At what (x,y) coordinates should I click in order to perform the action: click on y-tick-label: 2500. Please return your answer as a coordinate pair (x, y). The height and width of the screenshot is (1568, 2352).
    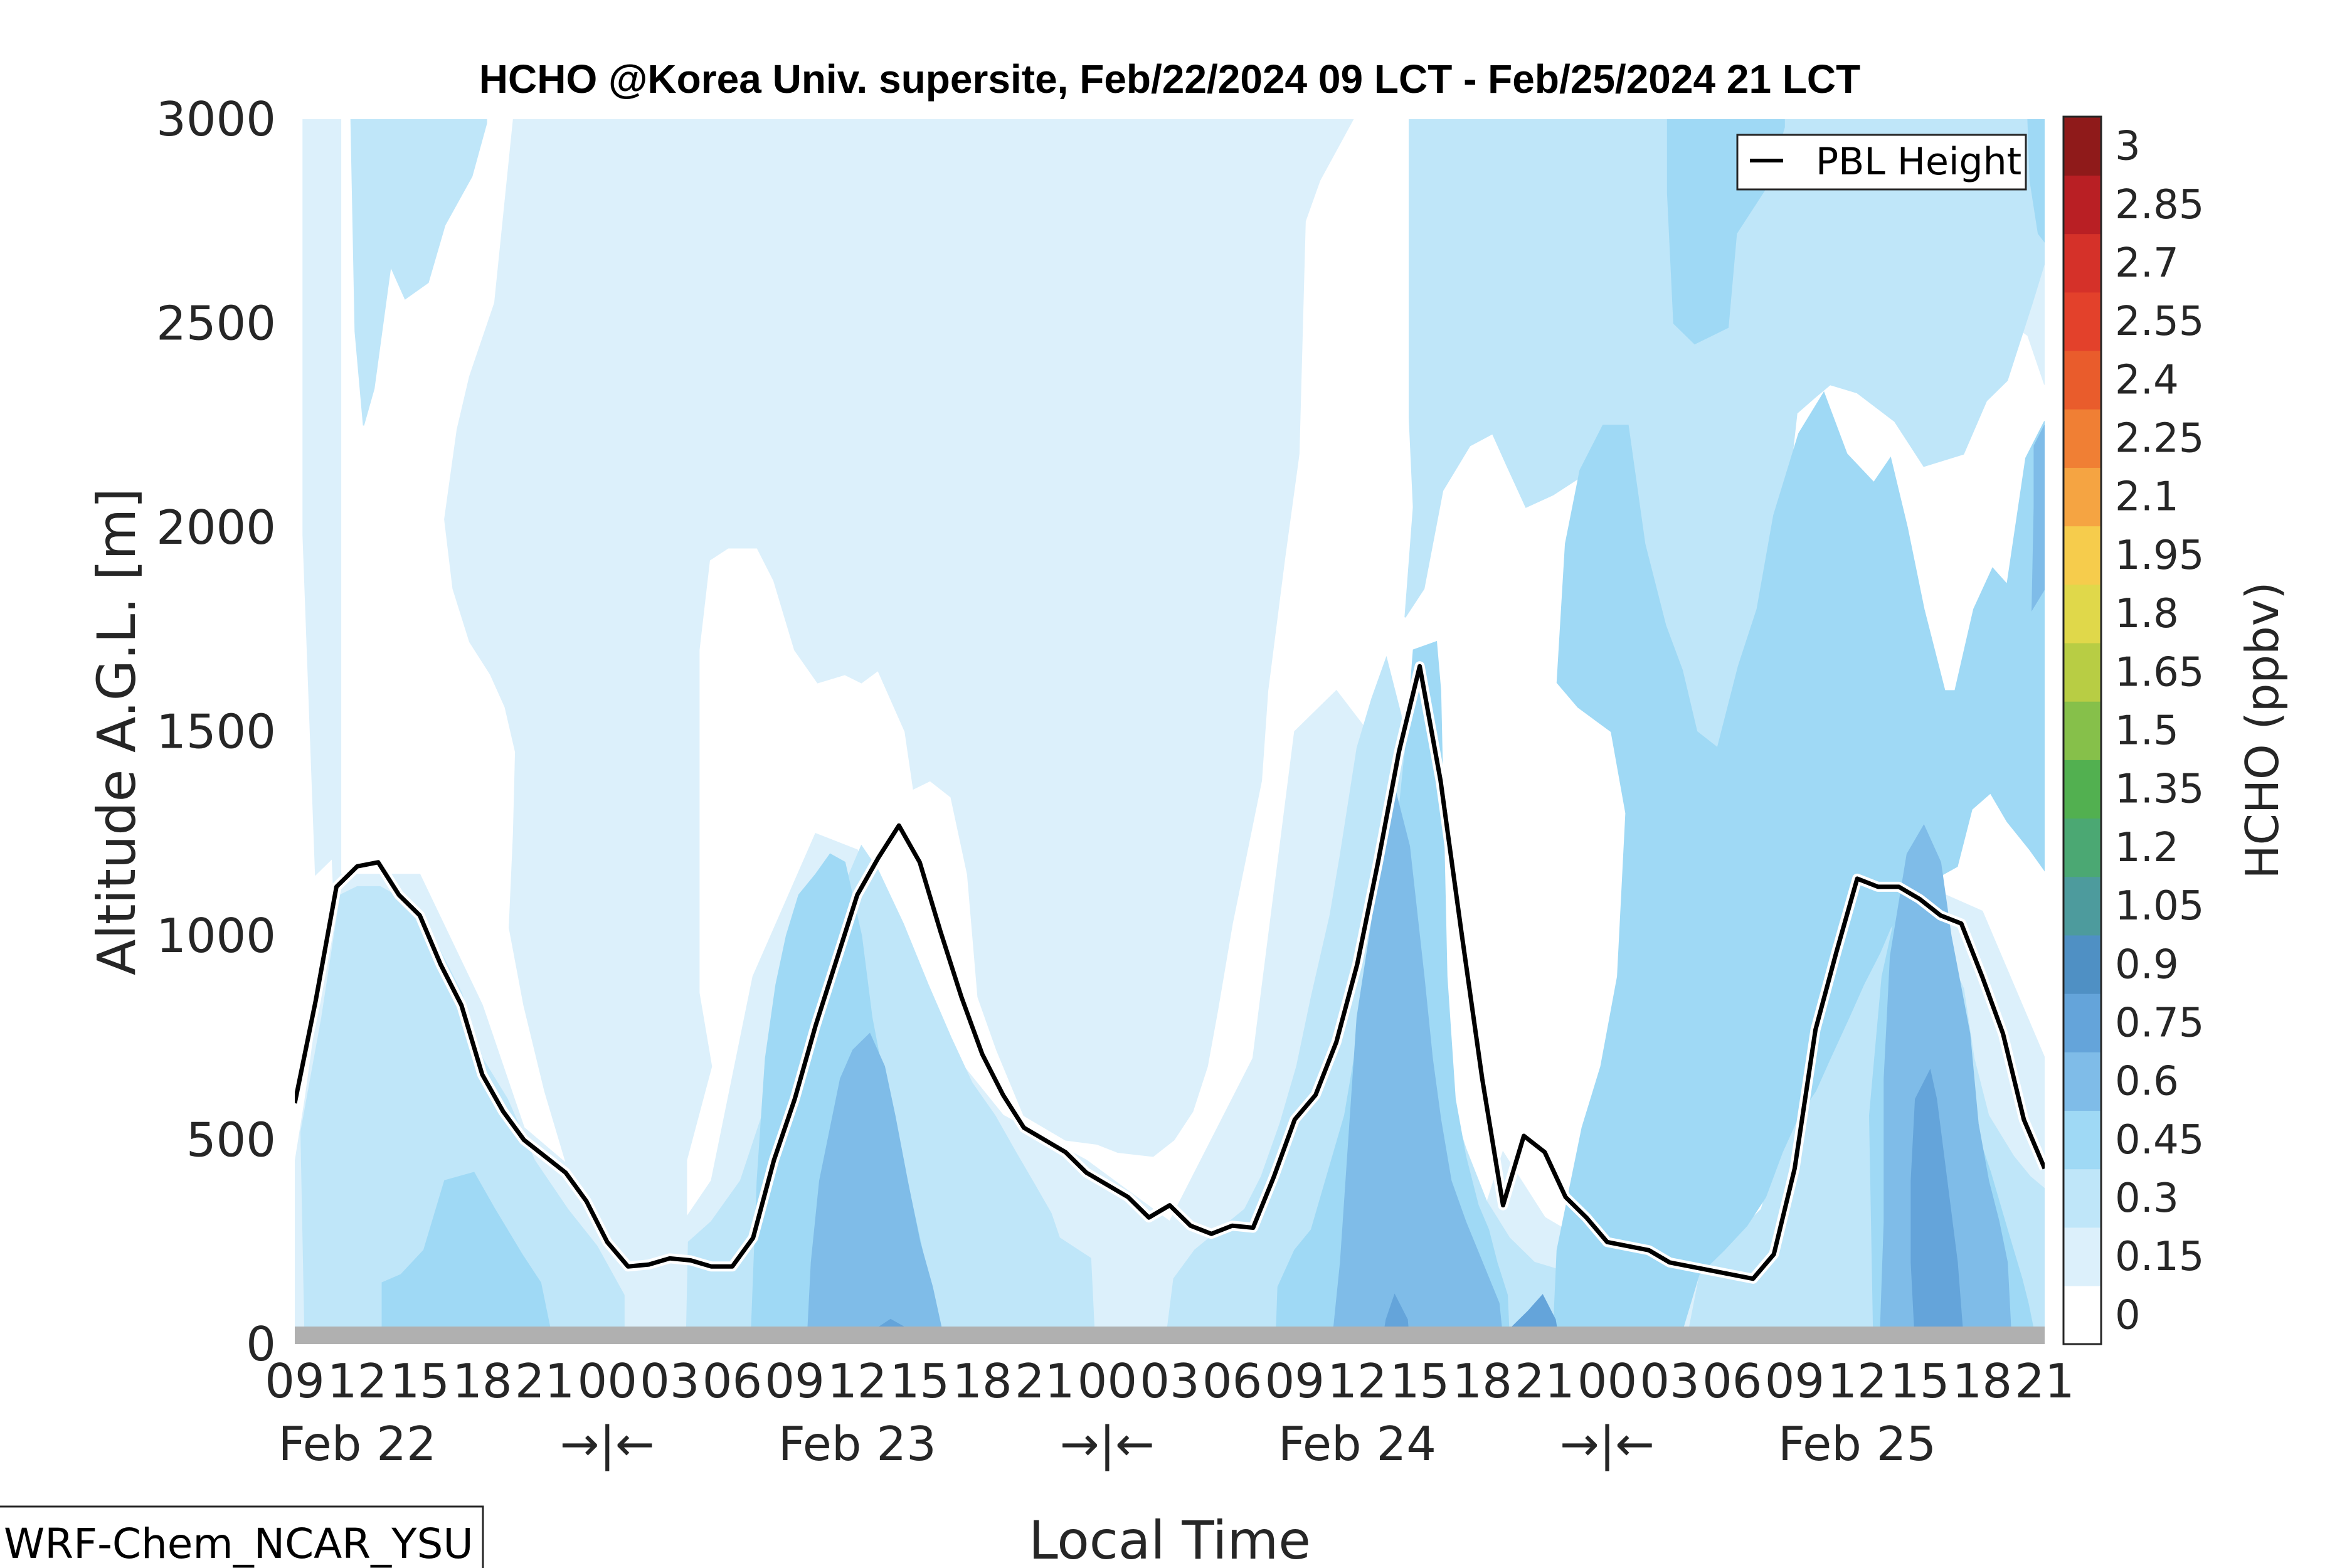
    Looking at the image, I should click on (216, 323).